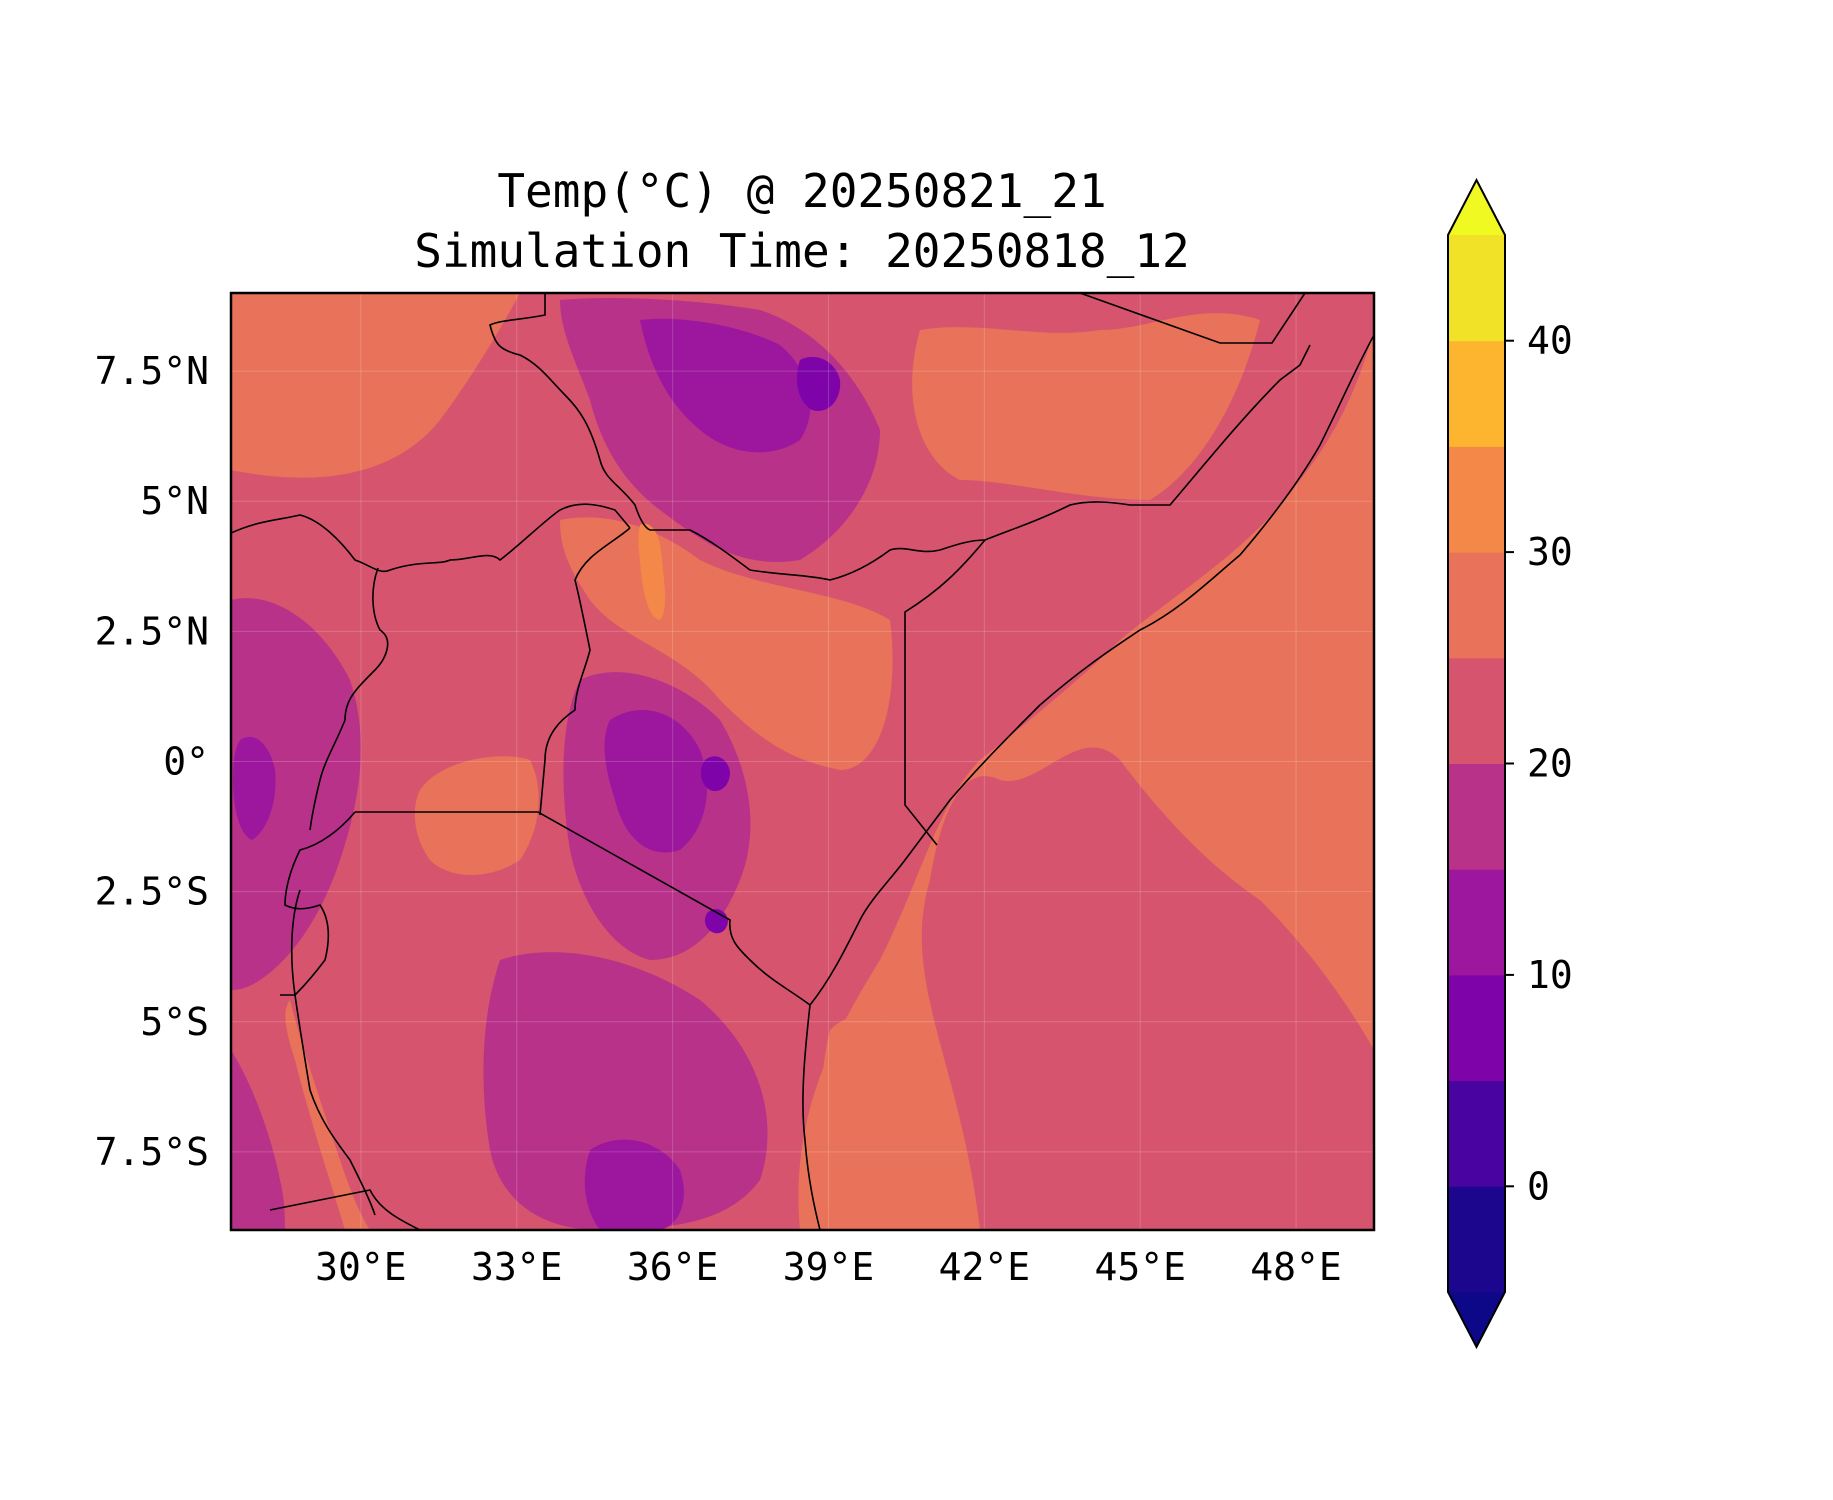 The width and height of the screenshot is (1833, 1500). I want to click on somaliland-border, so click(1192, 318).